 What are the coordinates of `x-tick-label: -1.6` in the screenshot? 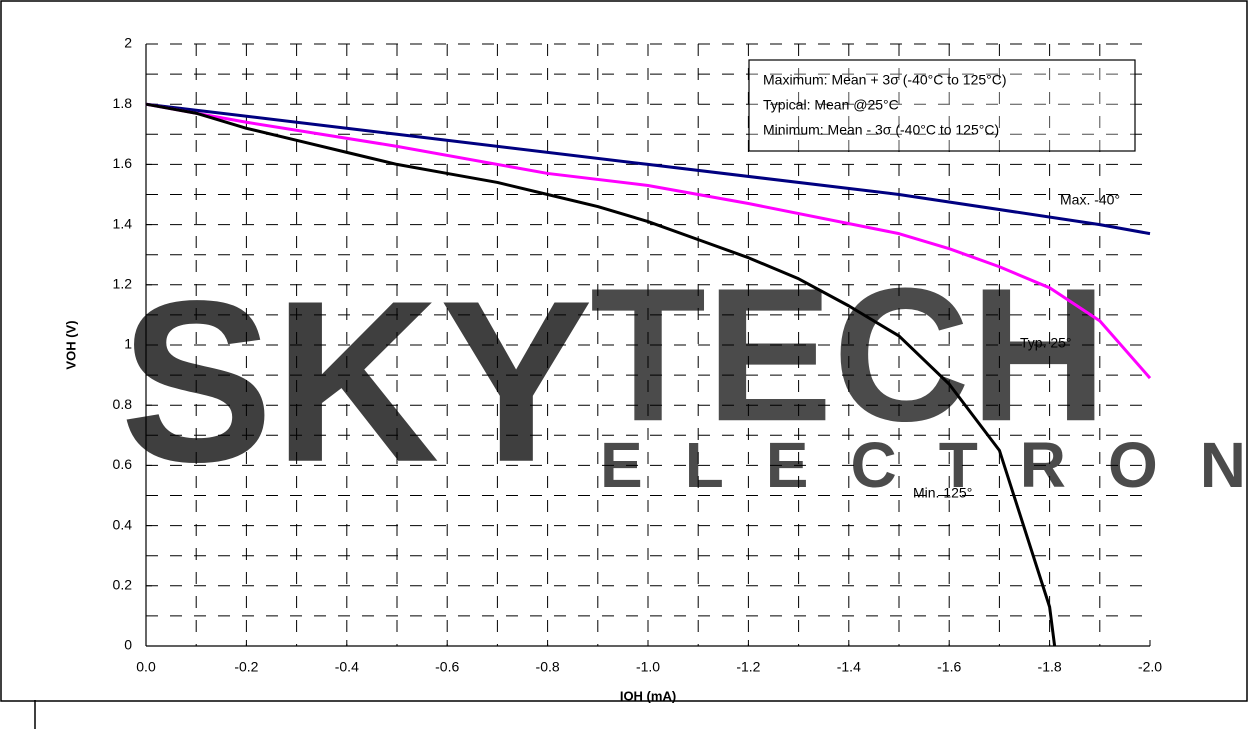 It's located at (949, 667).